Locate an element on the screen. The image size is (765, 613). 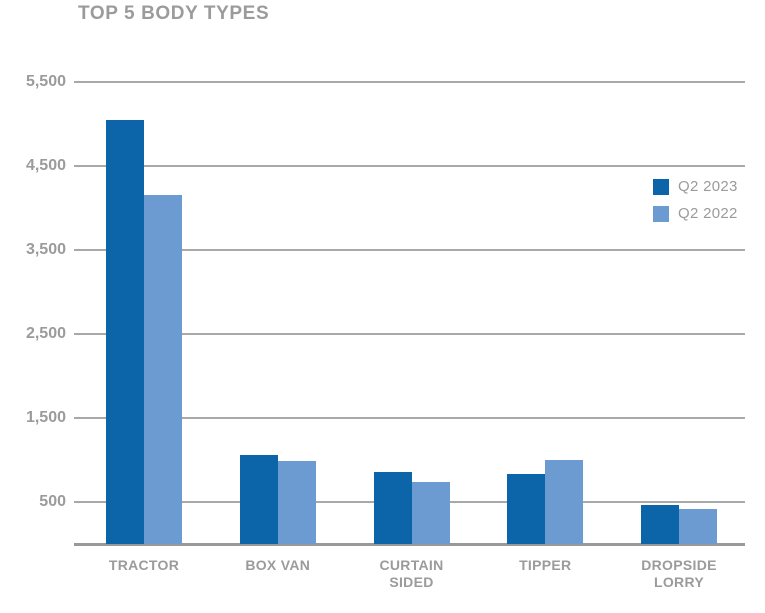
bar-q2-2023-curtain-sided is located at coordinates (392, 507).